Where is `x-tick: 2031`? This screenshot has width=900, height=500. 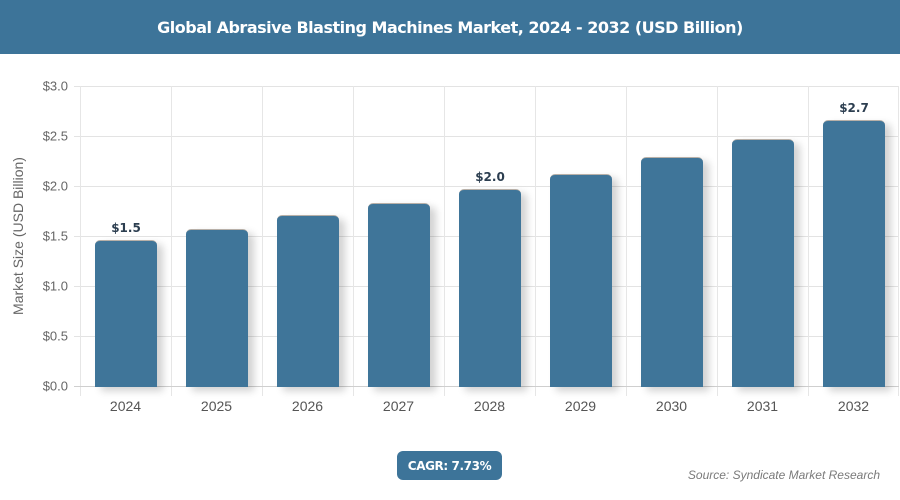
x-tick: 2031 is located at coordinates (762, 406).